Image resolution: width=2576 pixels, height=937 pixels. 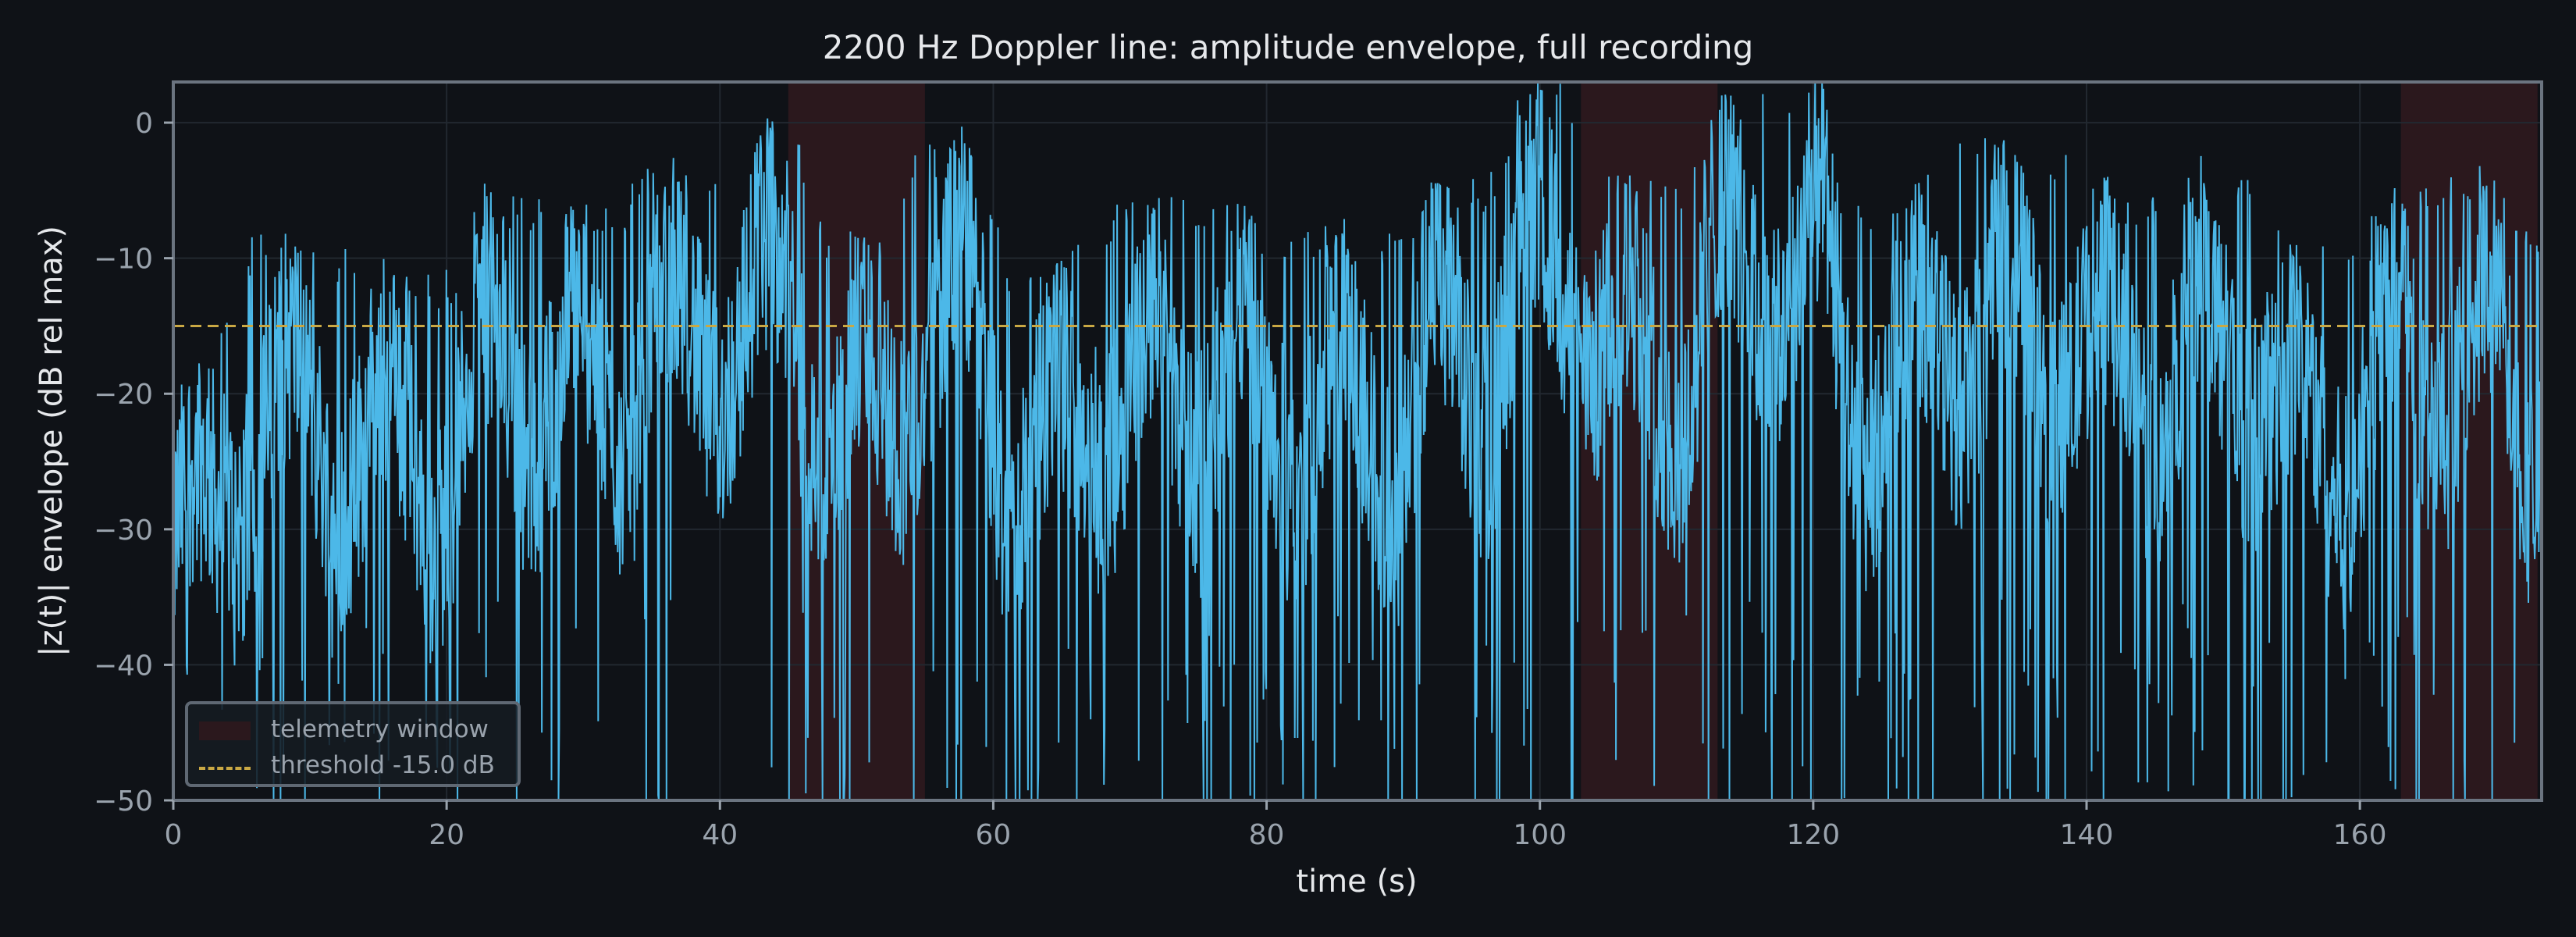 What do you see at coordinates (446, 835) in the screenshot?
I see `x-tick-label: 20` at bounding box center [446, 835].